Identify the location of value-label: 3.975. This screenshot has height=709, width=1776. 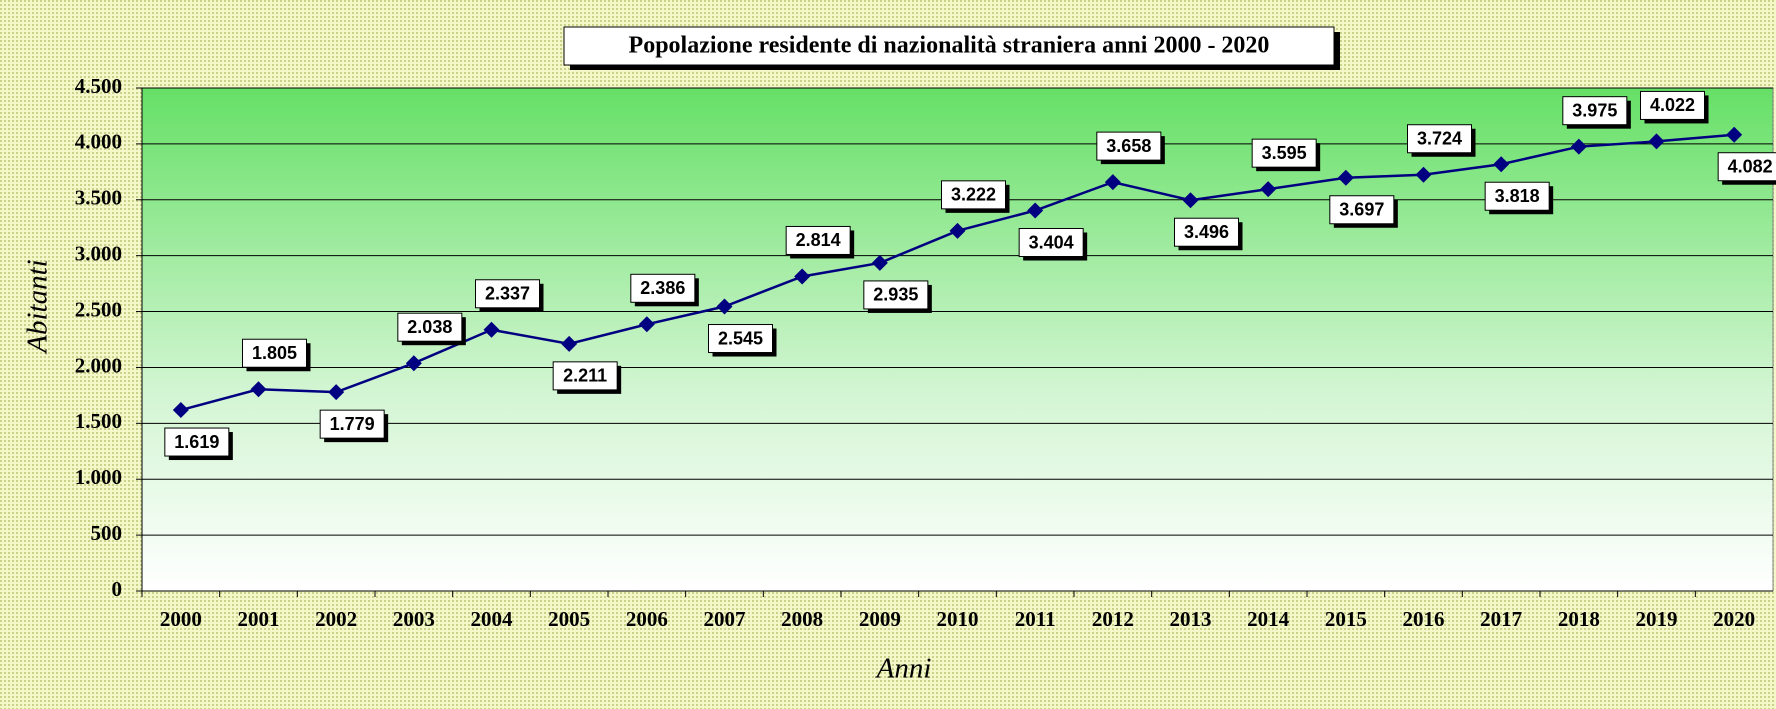
(1594, 110).